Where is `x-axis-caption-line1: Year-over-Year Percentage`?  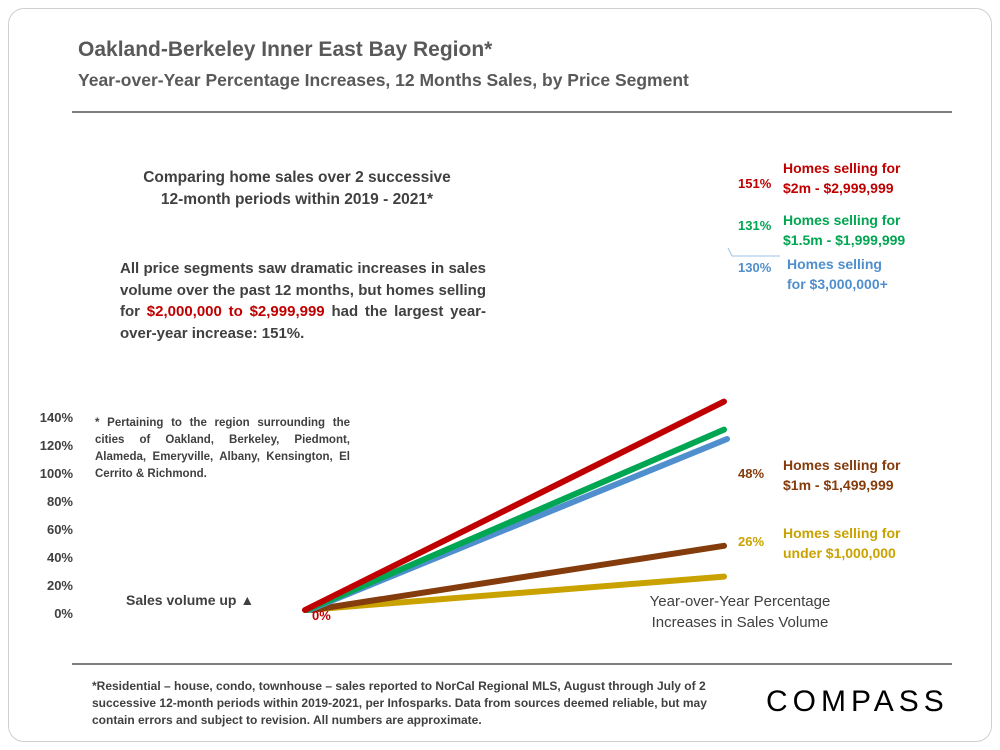
x-axis-caption-line1: Year-over-Year Percentage is located at coordinates (740, 601).